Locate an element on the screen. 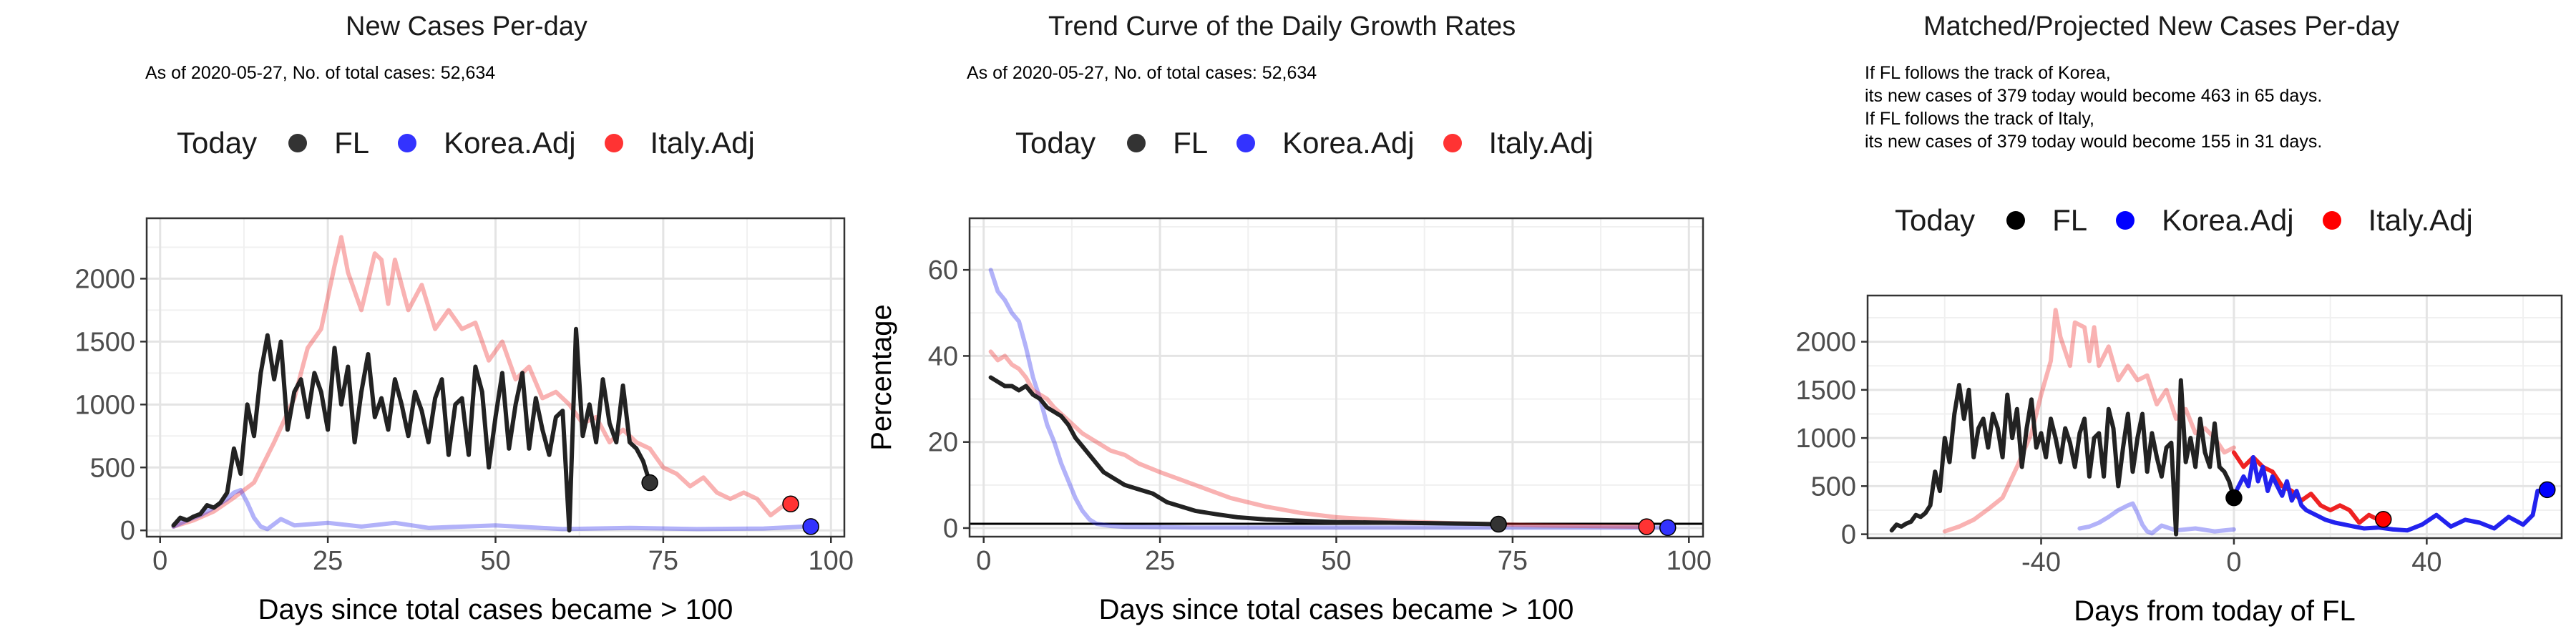 This screenshot has height=644, width=2576. projection-line-1: If FL follows the track of Korea, is located at coordinates (1988, 73).